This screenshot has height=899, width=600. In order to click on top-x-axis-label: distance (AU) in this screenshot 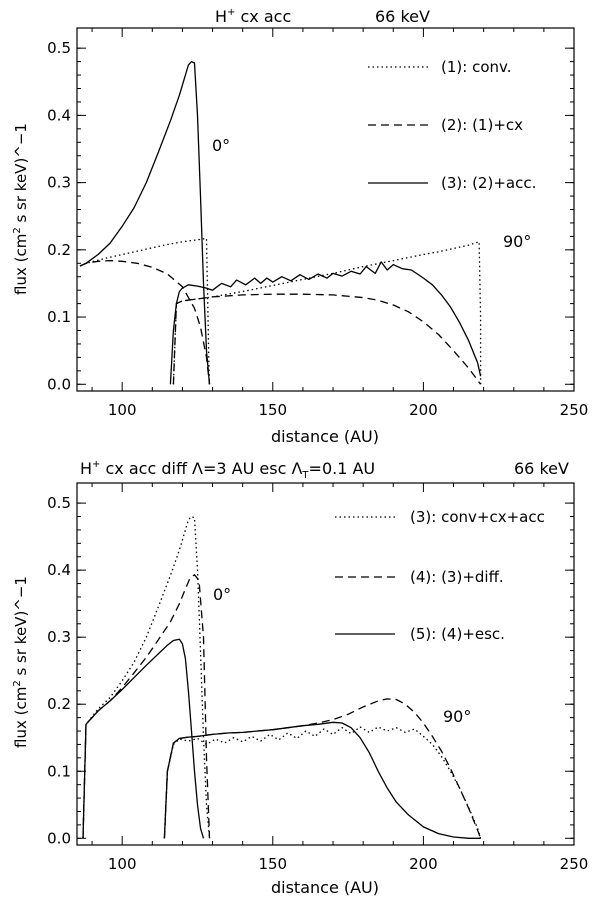, I will do `click(325, 436)`.